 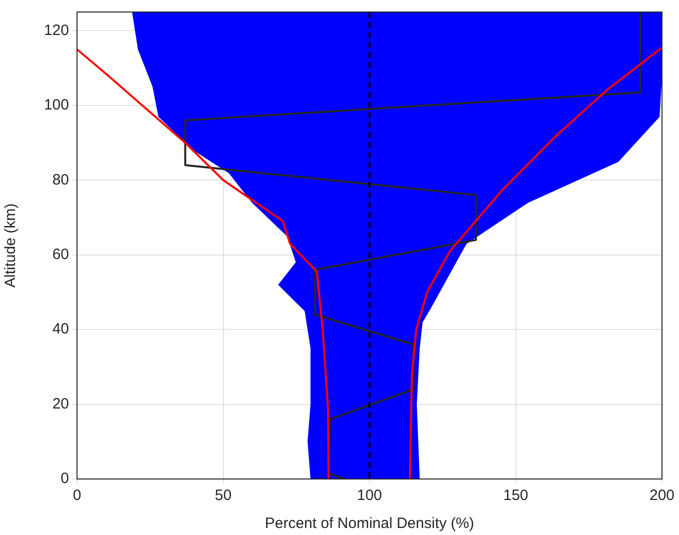 I want to click on x-tick-label: 0, so click(x=77, y=495).